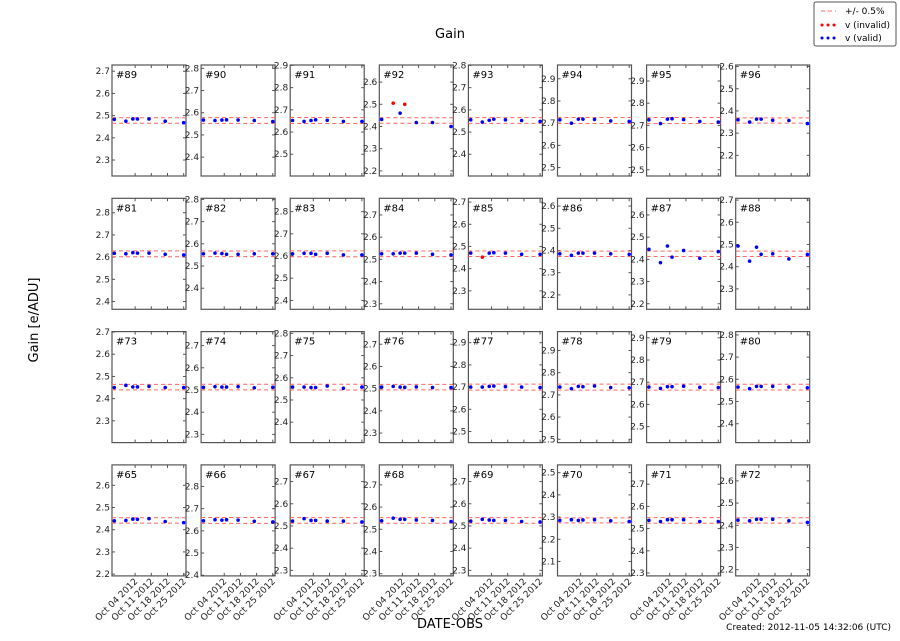 The height and width of the screenshot is (641, 900). Describe the element at coordinates (408, 253) in the screenshot. I see `panel-84: 2.3 2.4 2.5 2.6 2.7 #84` at that location.